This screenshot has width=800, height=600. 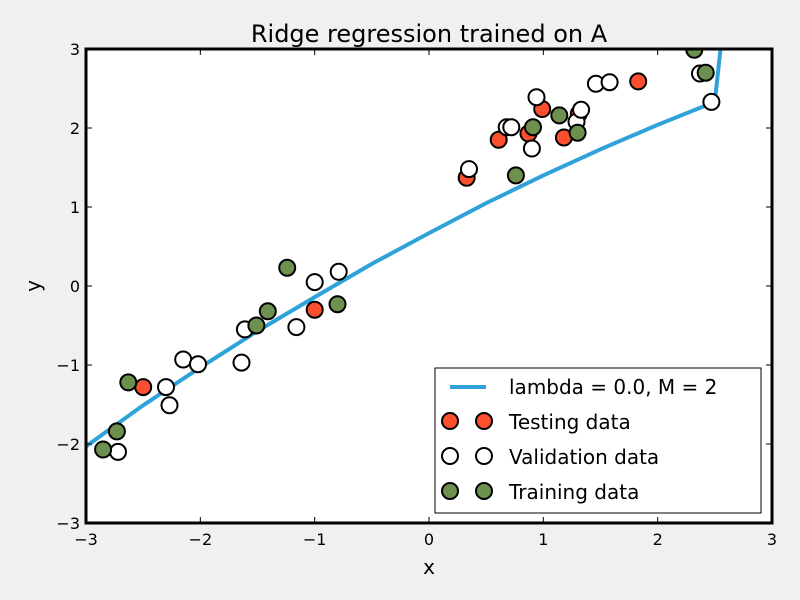 What do you see at coordinates (543, 539) in the screenshot?
I see `x-tick-label: 1` at bounding box center [543, 539].